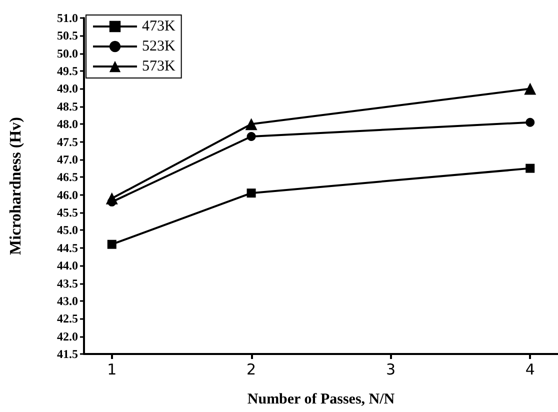  I want to click on y-axis-title: Microhardness (Hv), so click(16, 186).